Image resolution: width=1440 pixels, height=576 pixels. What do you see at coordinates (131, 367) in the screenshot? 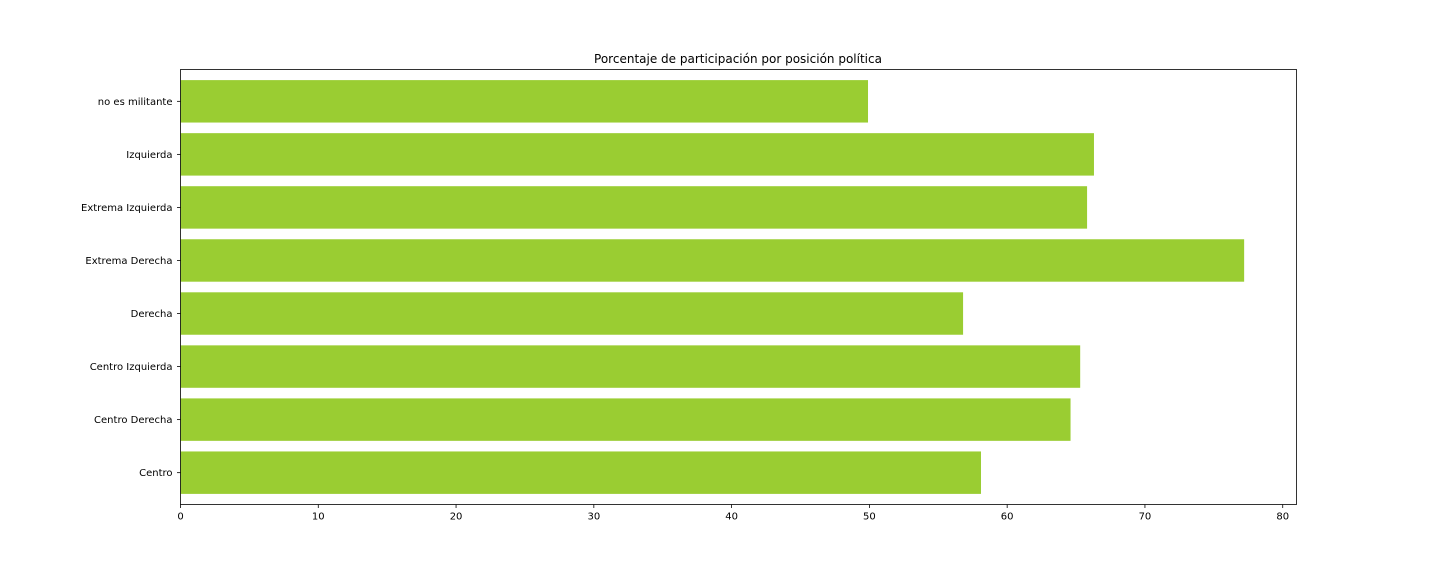
I see `y-tick-label: Centro Izquierda` at bounding box center [131, 367].